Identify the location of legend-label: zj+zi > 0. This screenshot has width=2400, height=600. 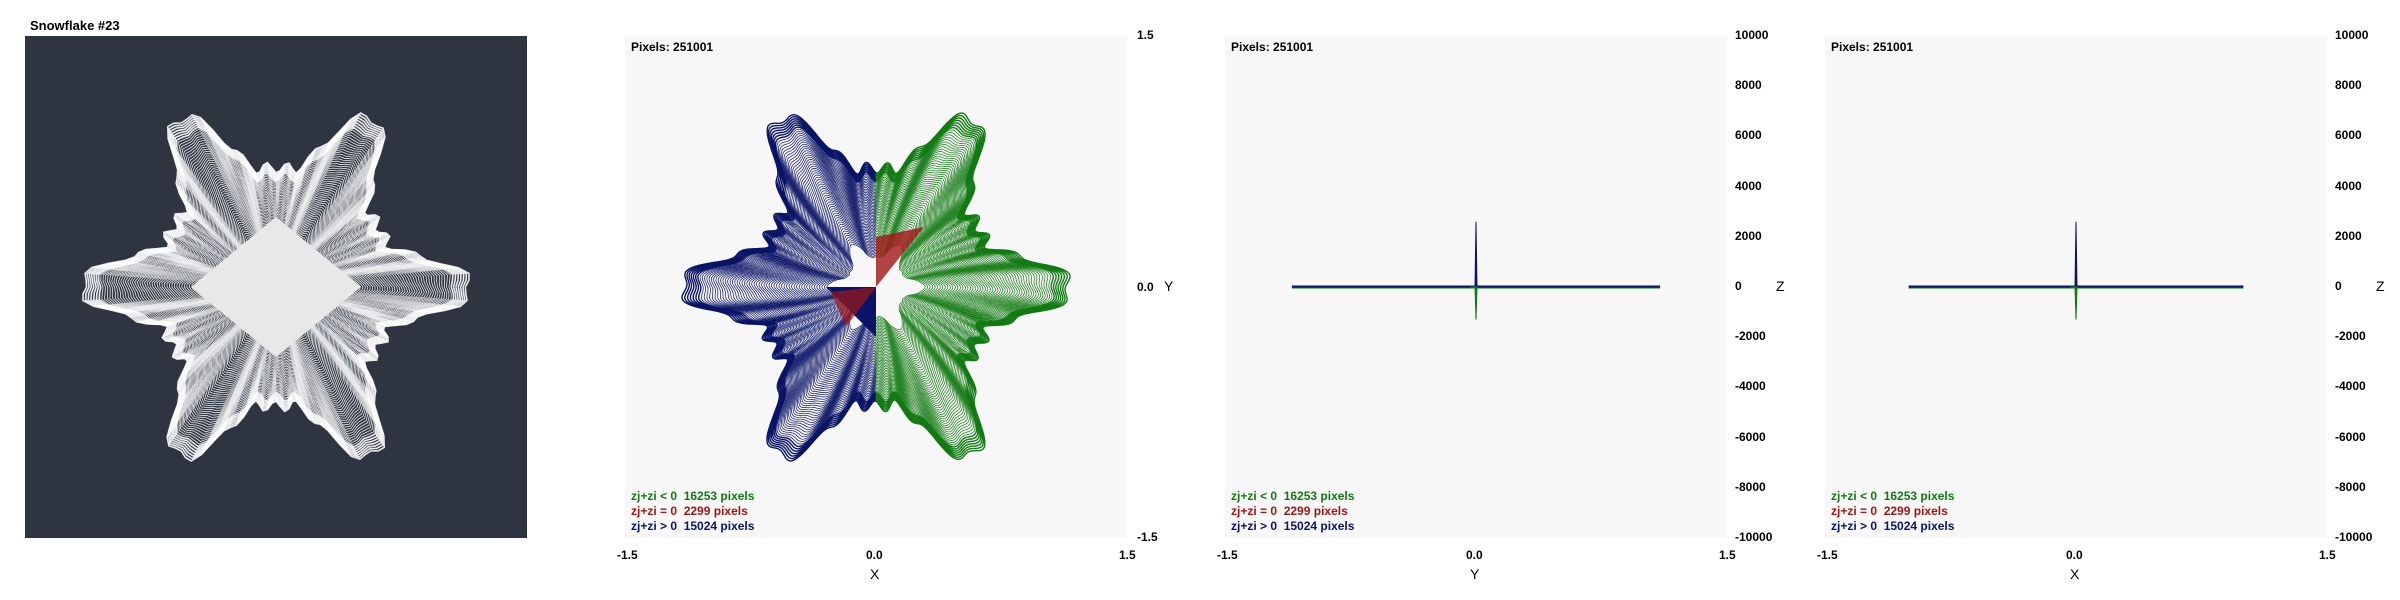
(1254, 526).